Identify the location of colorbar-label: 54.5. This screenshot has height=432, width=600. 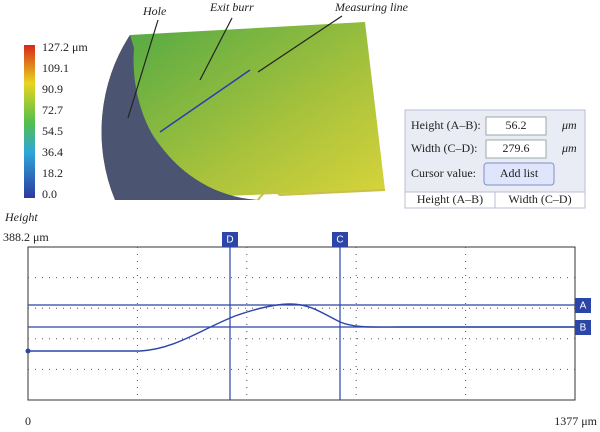
(52, 131).